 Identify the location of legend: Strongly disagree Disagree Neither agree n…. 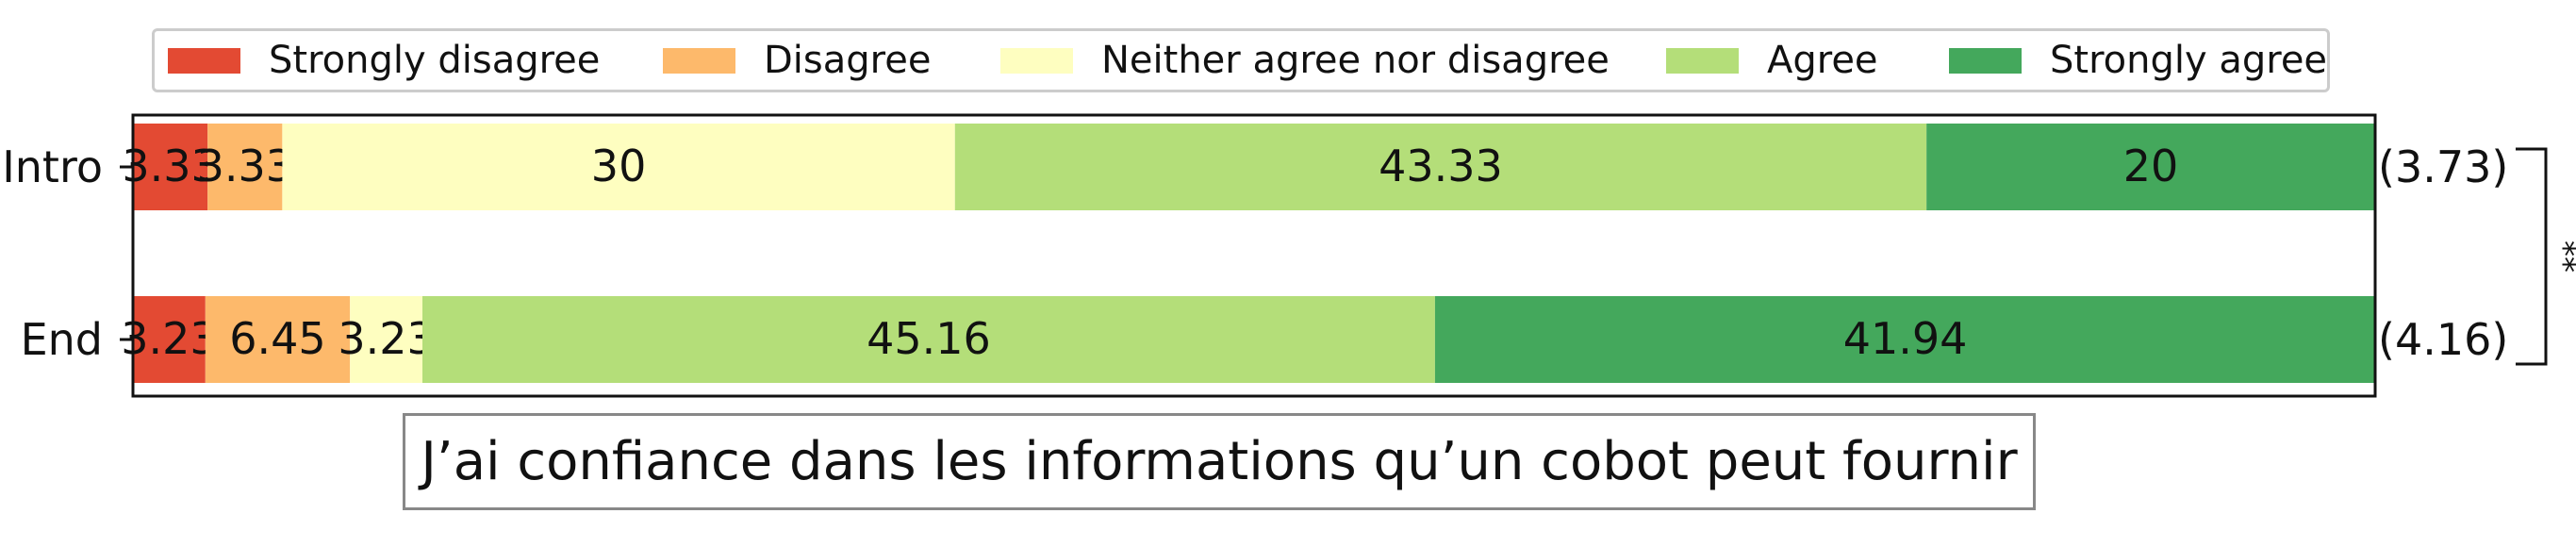
(1241, 60).